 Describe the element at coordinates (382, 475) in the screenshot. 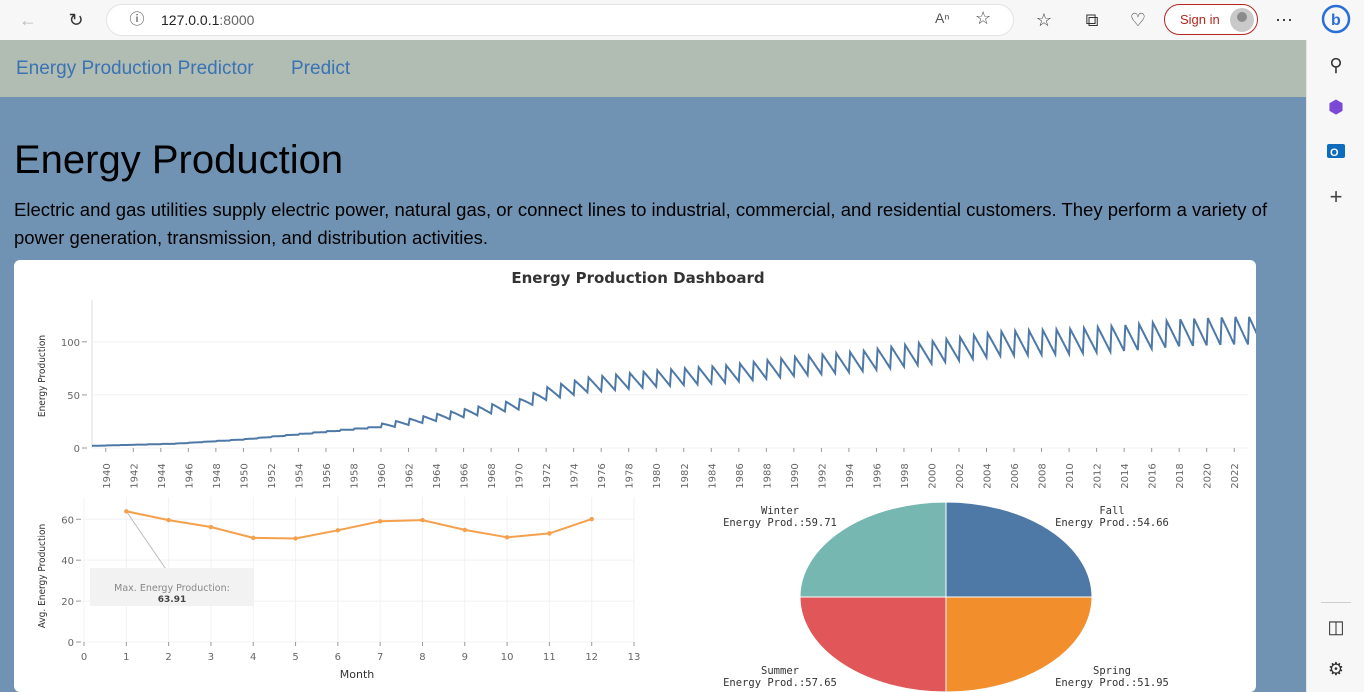

I see `top-xtick-label: 1960` at that location.